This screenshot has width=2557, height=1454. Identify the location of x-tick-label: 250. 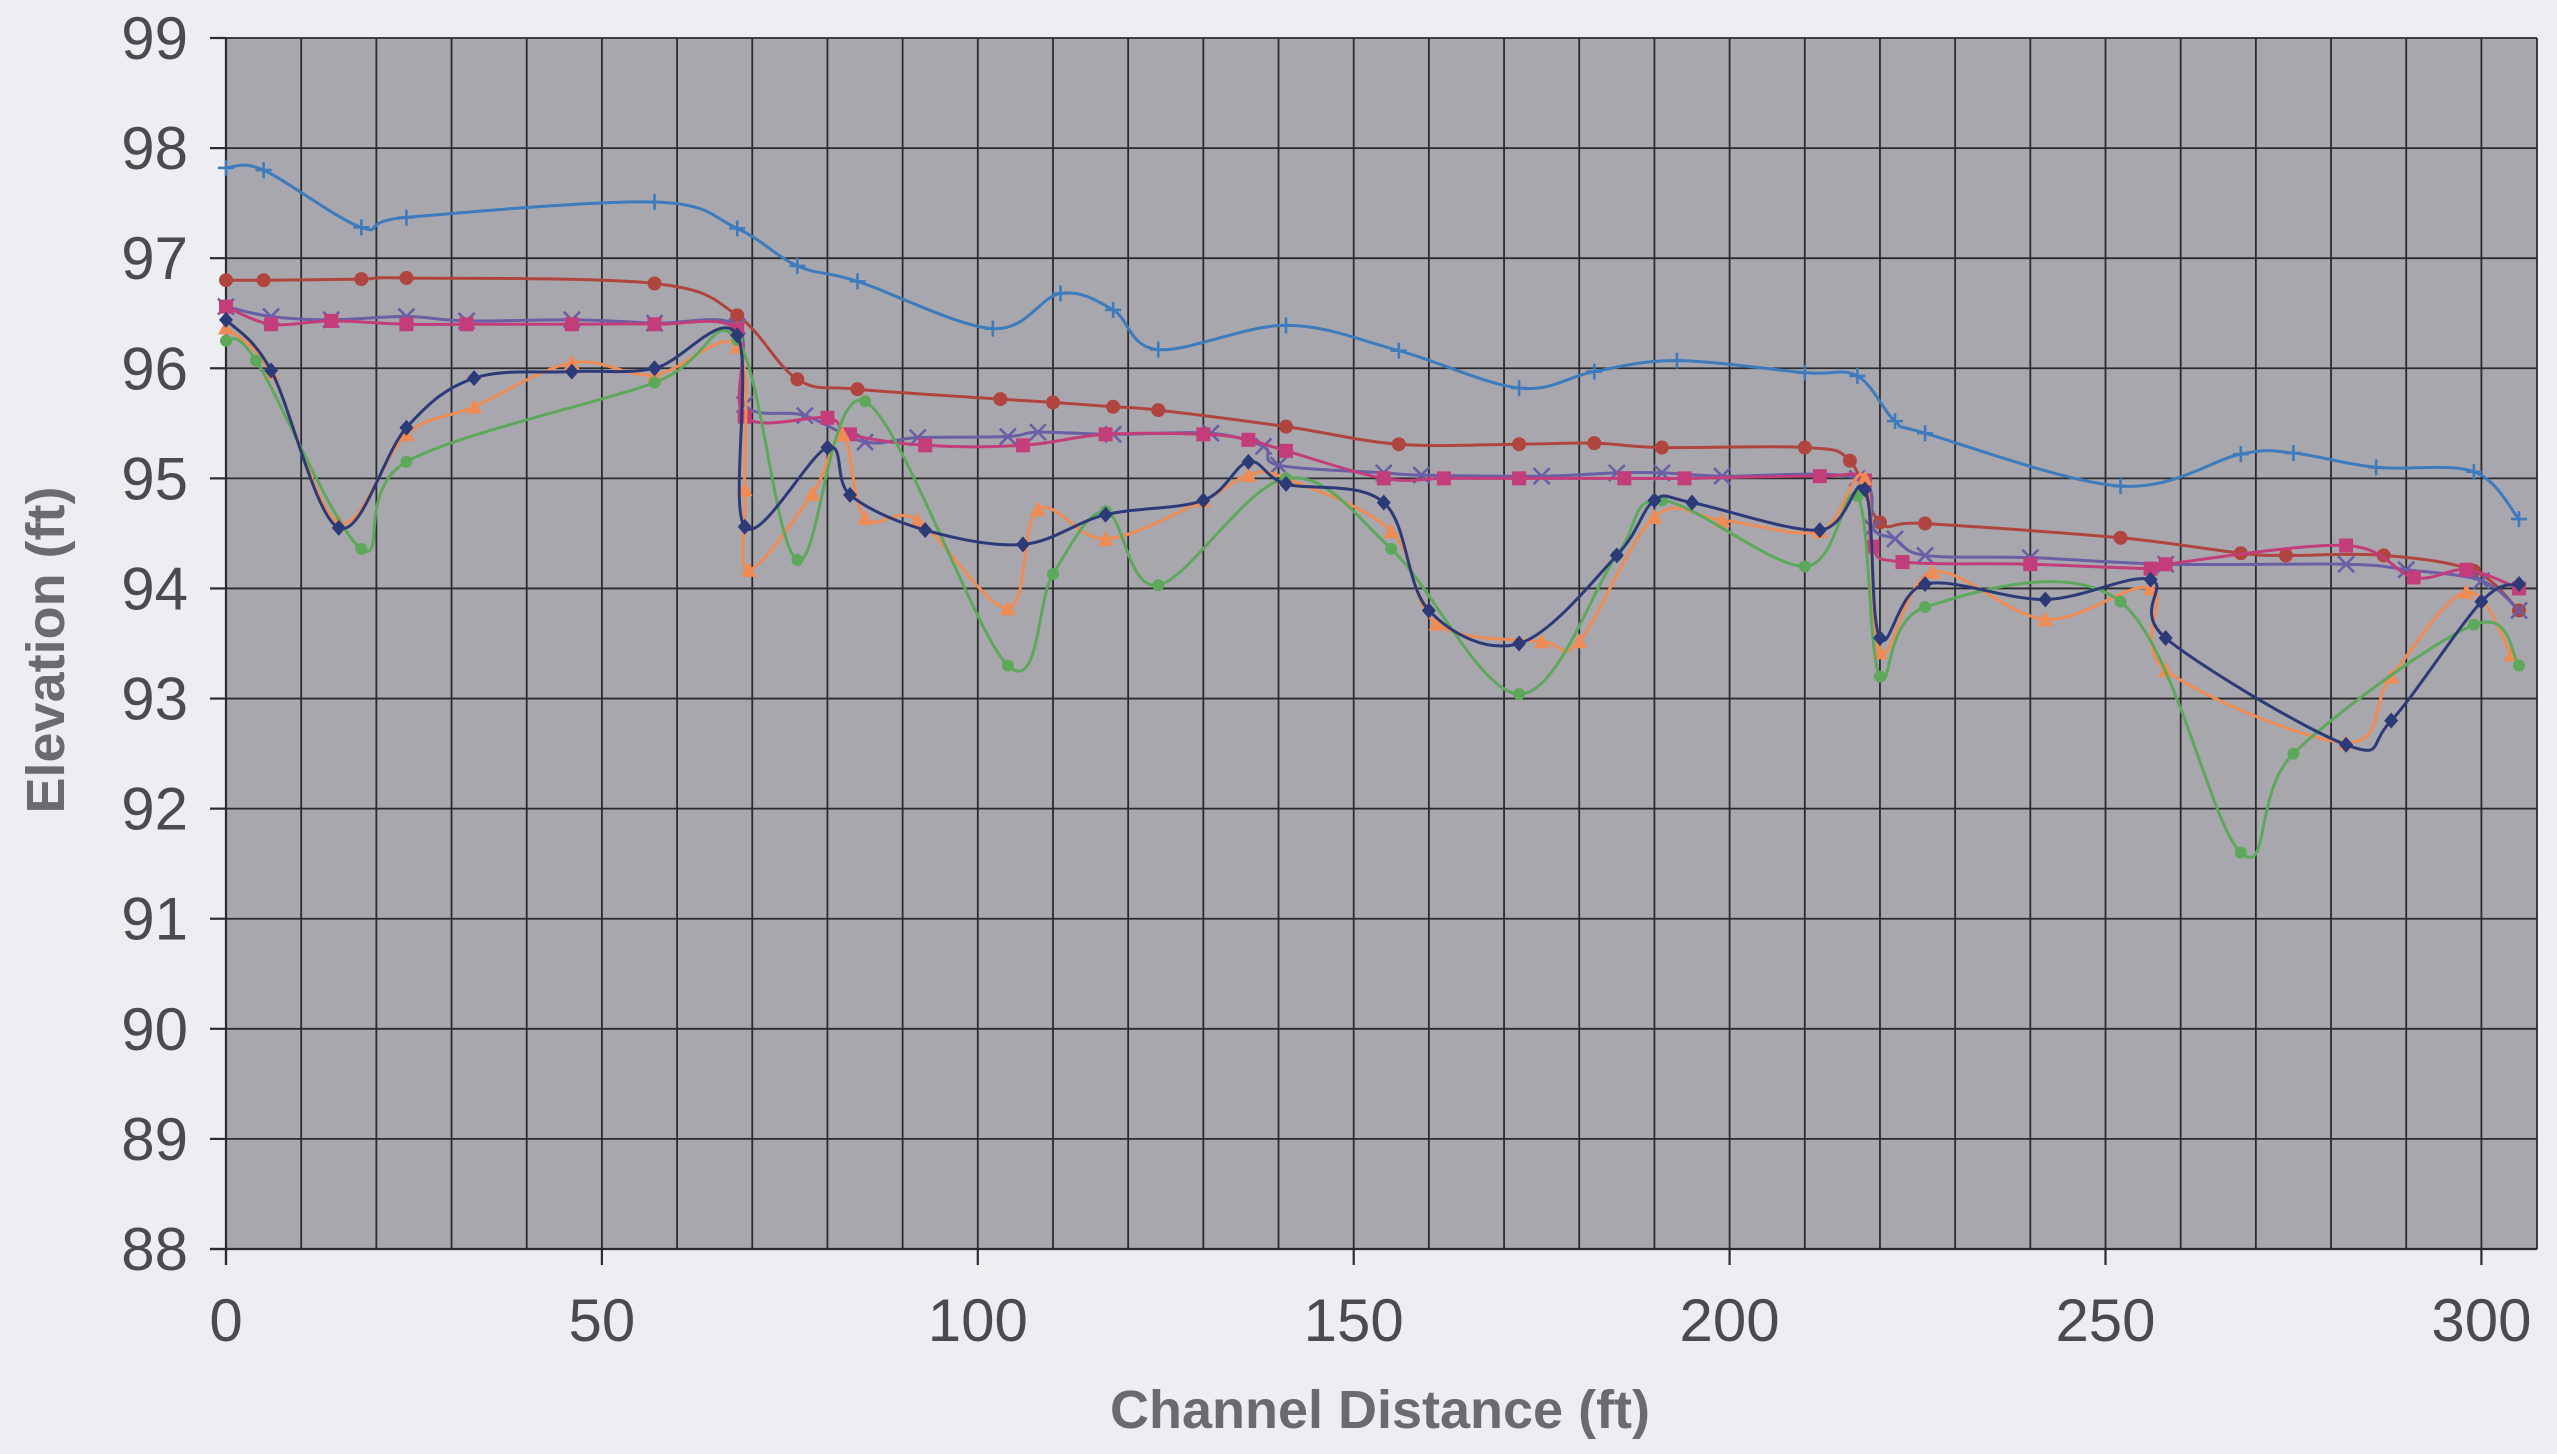
(2105, 1320).